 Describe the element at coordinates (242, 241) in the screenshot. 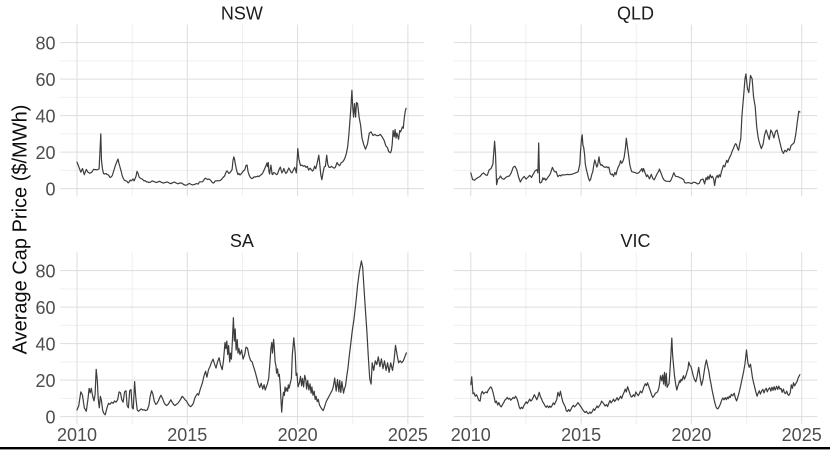

I see `svg-text: SA` at that location.